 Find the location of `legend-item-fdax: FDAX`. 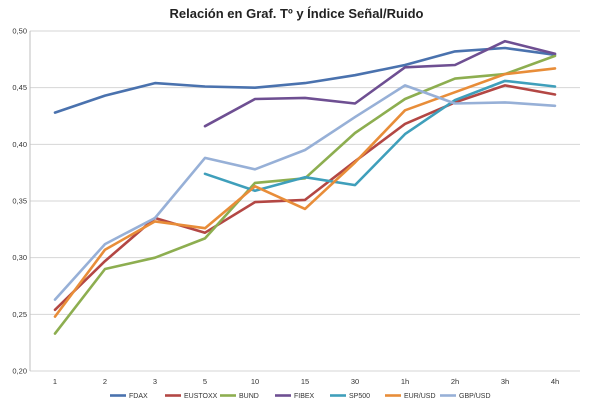

legend-item-fdax: FDAX is located at coordinates (129, 396).